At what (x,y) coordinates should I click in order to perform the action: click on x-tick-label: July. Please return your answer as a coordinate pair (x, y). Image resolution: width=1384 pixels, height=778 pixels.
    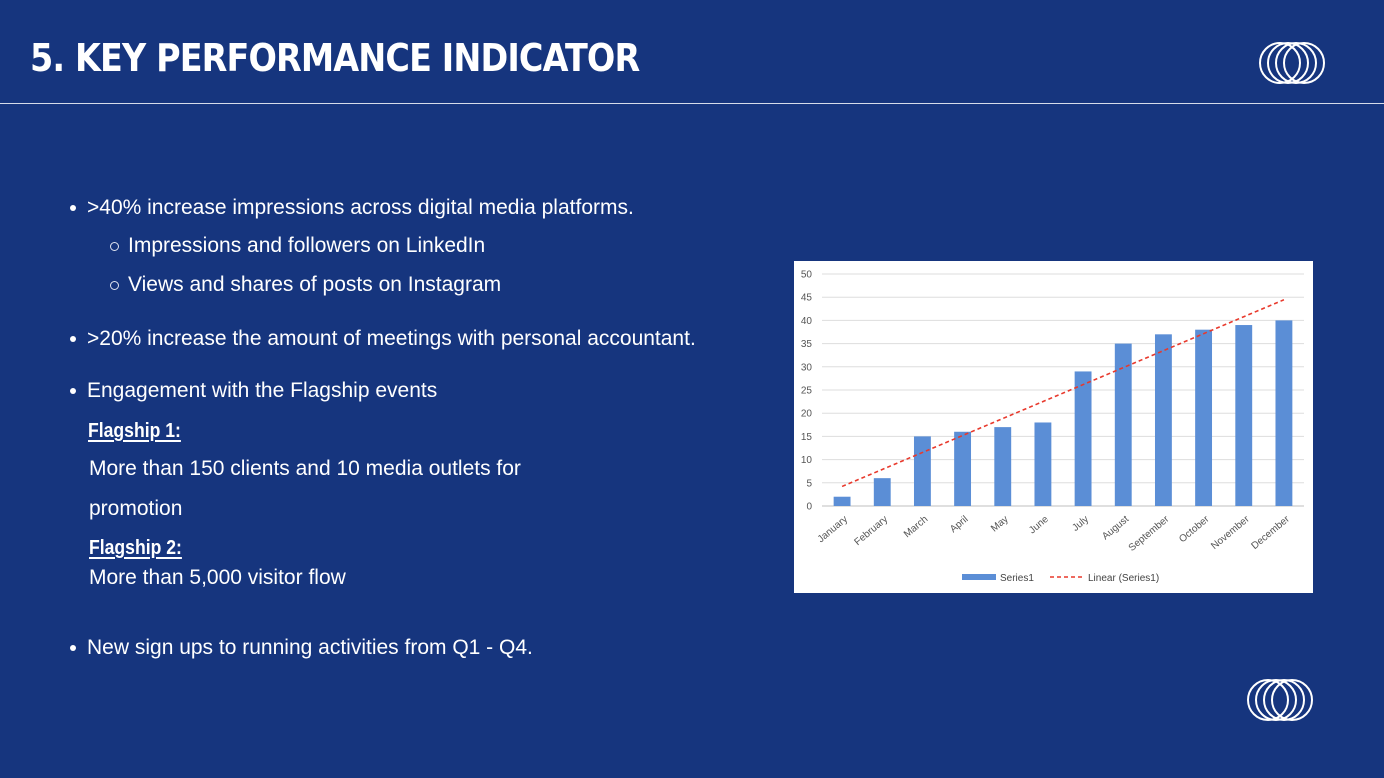
    Looking at the image, I should click on (1080, 524).